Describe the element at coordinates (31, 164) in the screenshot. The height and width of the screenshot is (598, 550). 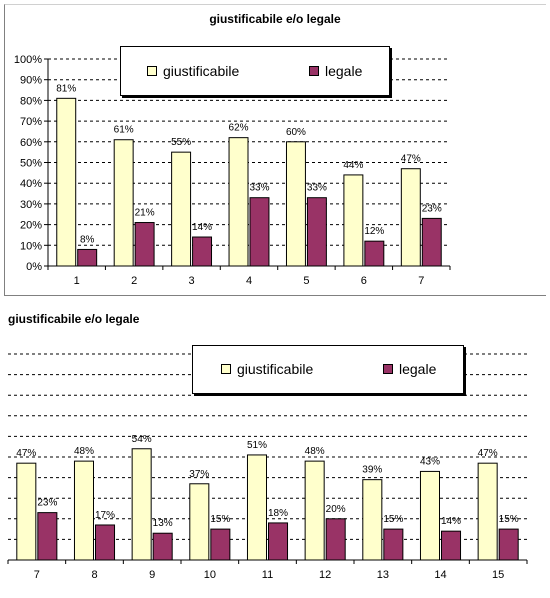
I see `chart1-y-tick-label: 50%` at that location.